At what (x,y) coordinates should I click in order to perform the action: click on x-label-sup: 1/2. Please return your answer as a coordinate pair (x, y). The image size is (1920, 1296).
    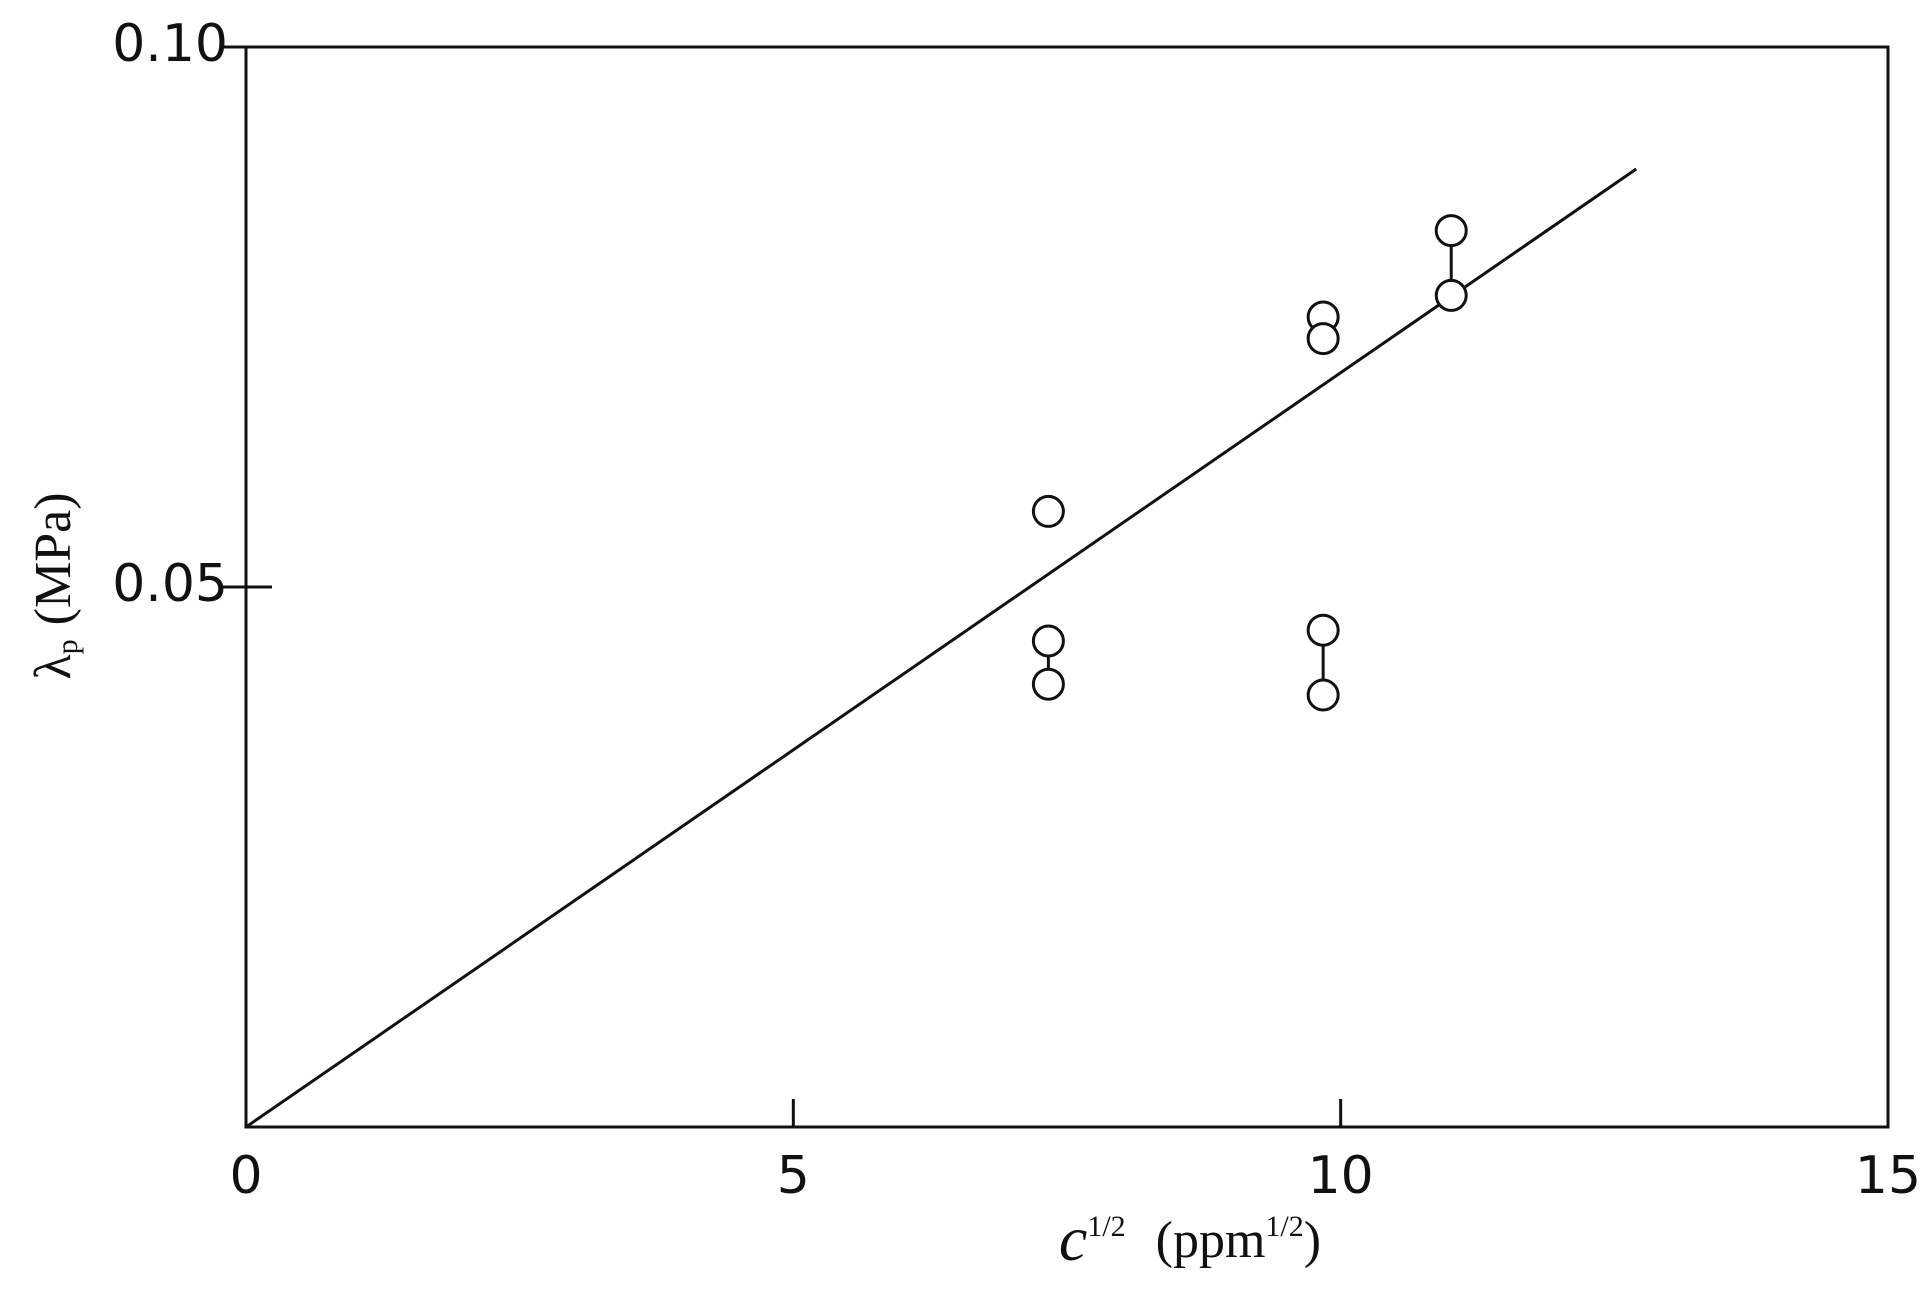
    Looking at the image, I should click on (1106, 1226).